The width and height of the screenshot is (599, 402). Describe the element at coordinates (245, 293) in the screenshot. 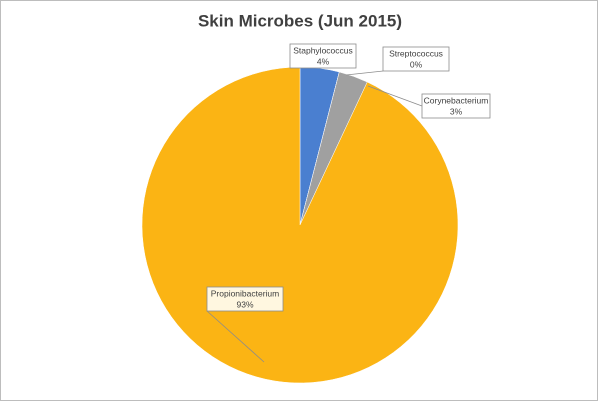

I see `slice-label: Propionibacterium` at that location.